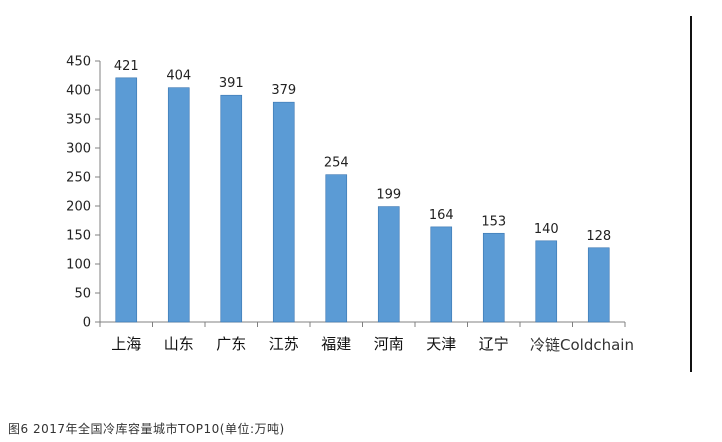 The image size is (722, 442). I want to click on y-tick-label: 0, so click(87, 323).